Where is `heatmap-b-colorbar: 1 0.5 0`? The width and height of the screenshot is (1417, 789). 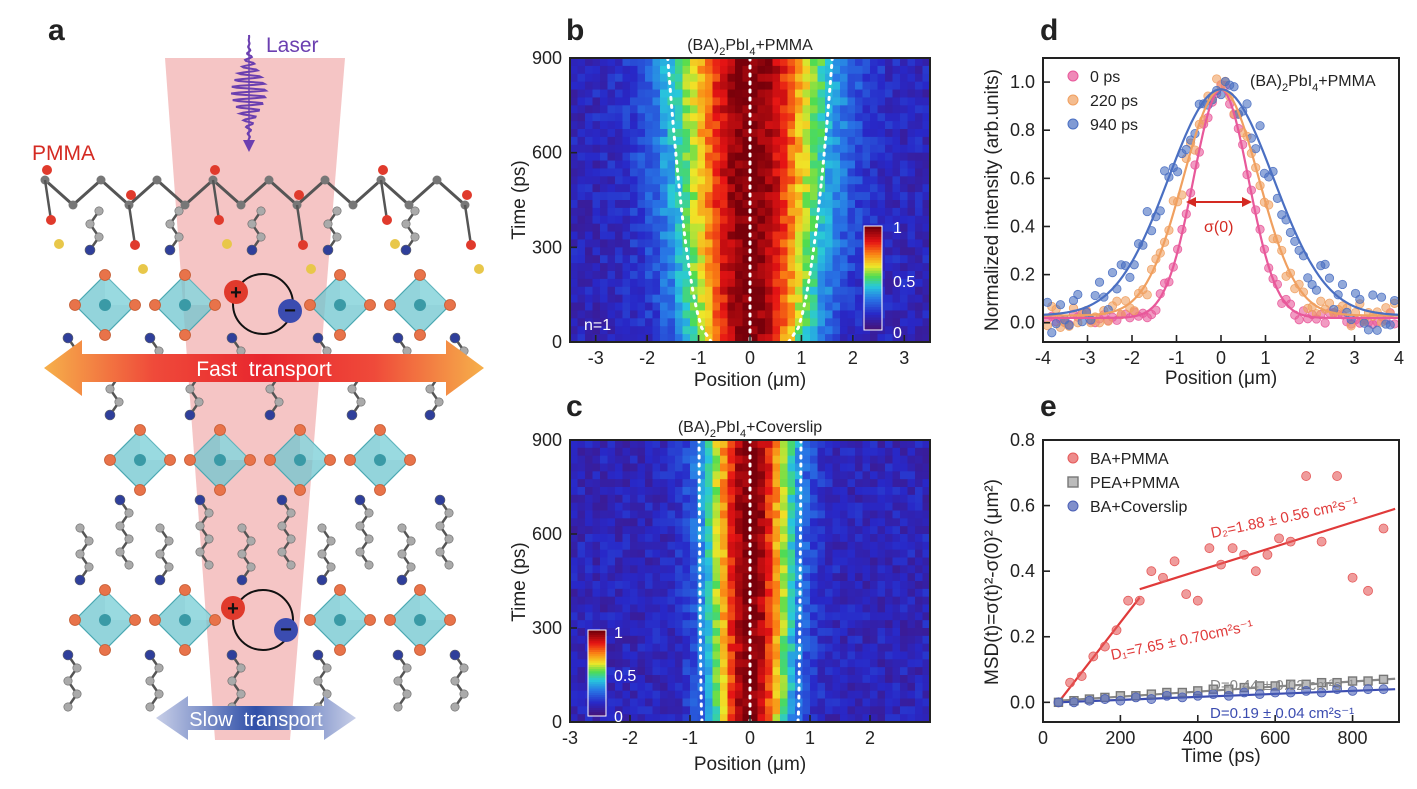 heatmap-b-colorbar: 1 0.5 0 is located at coordinates (889, 281).